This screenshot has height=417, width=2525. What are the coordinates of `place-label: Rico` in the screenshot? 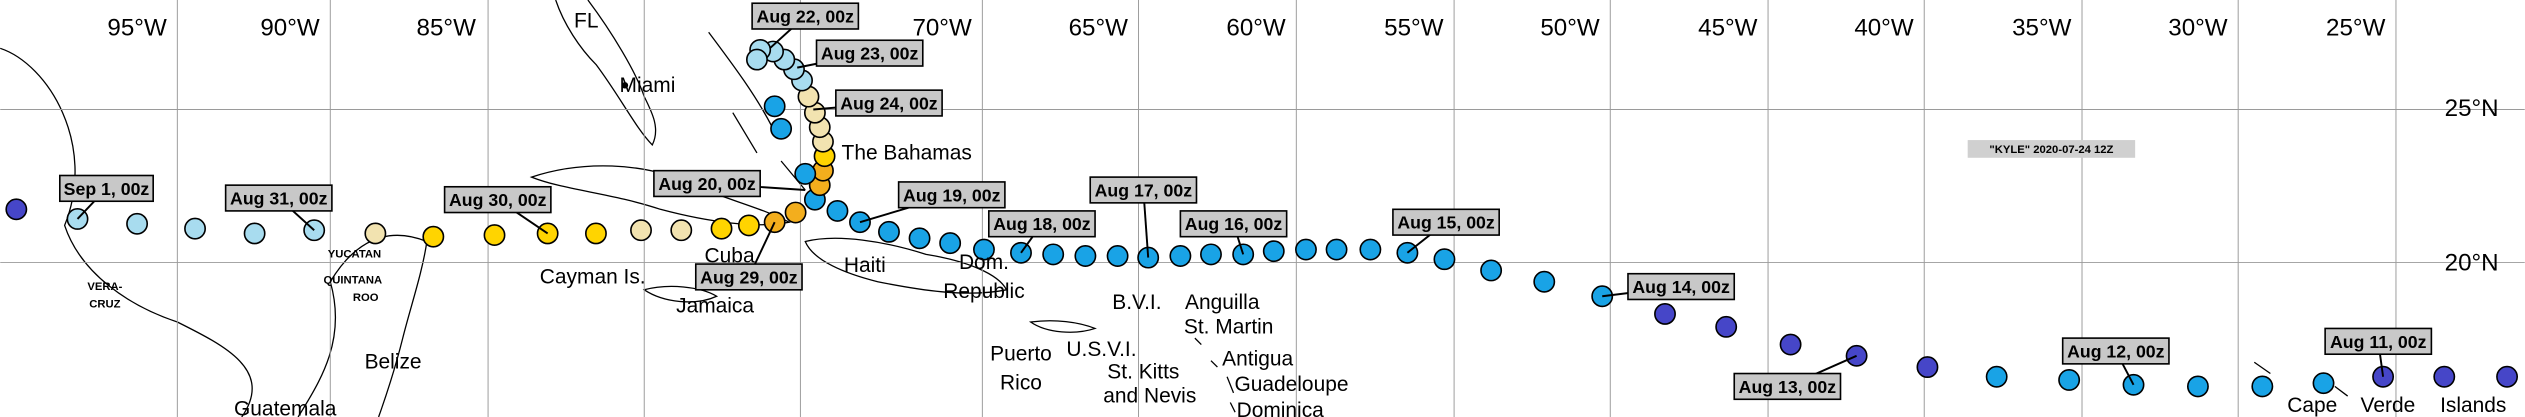 It's located at (1021, 383).